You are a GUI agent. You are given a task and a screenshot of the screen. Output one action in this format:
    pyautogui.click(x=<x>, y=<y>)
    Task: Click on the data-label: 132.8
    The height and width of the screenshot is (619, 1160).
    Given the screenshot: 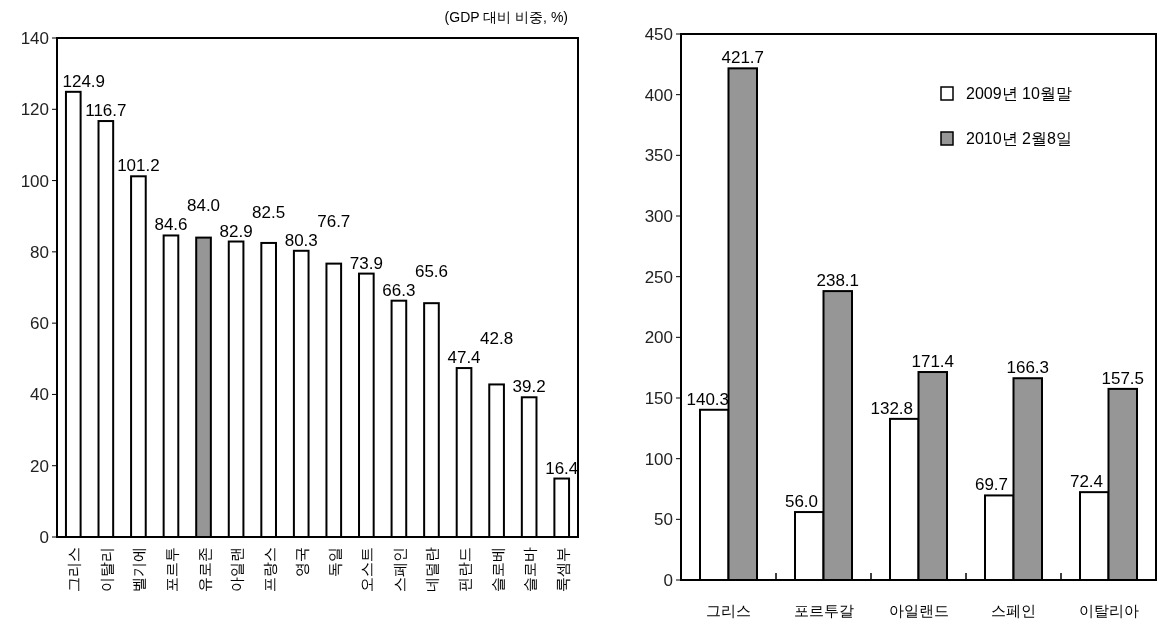 What is the action you would take?
    pyautogui.click(x=892, y=408)
    